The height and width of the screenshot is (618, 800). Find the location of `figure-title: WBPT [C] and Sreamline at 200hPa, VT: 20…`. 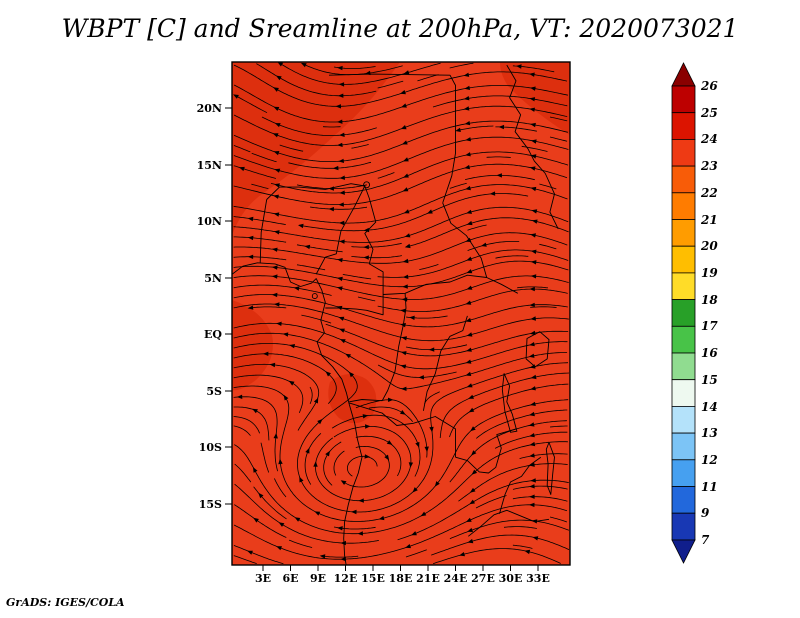

figure-title: WBPT [C] and Sreamline at 200hPa, VT: 20… is located at coordinates (400, 28).